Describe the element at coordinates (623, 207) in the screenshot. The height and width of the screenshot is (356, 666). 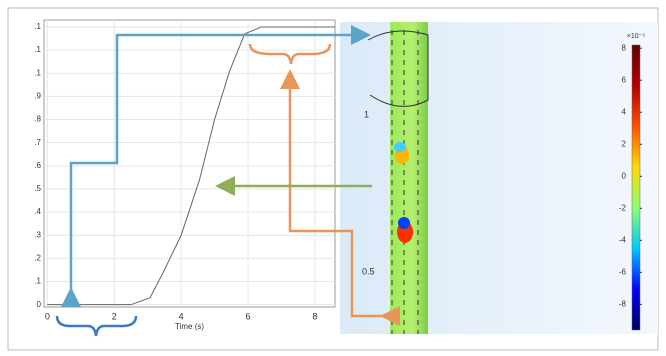
I see `colorbar-tick-label: -2` at that location.